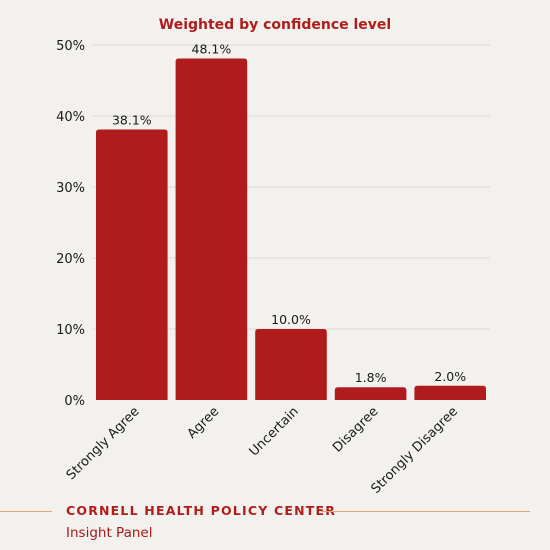 Image resolution: width=550 pixels, height=550 pixels. I want to click on footer-subtitle: Insight Panel, so click(109, 533).